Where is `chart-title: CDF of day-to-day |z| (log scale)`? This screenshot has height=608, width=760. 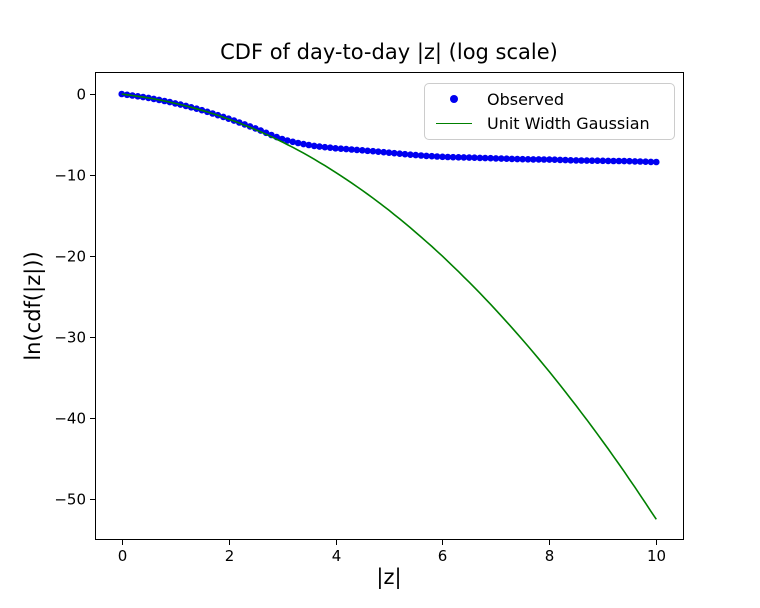 chart-title: CDF of day-to-day |z| (log scale) is located at coordinates (389, 52).